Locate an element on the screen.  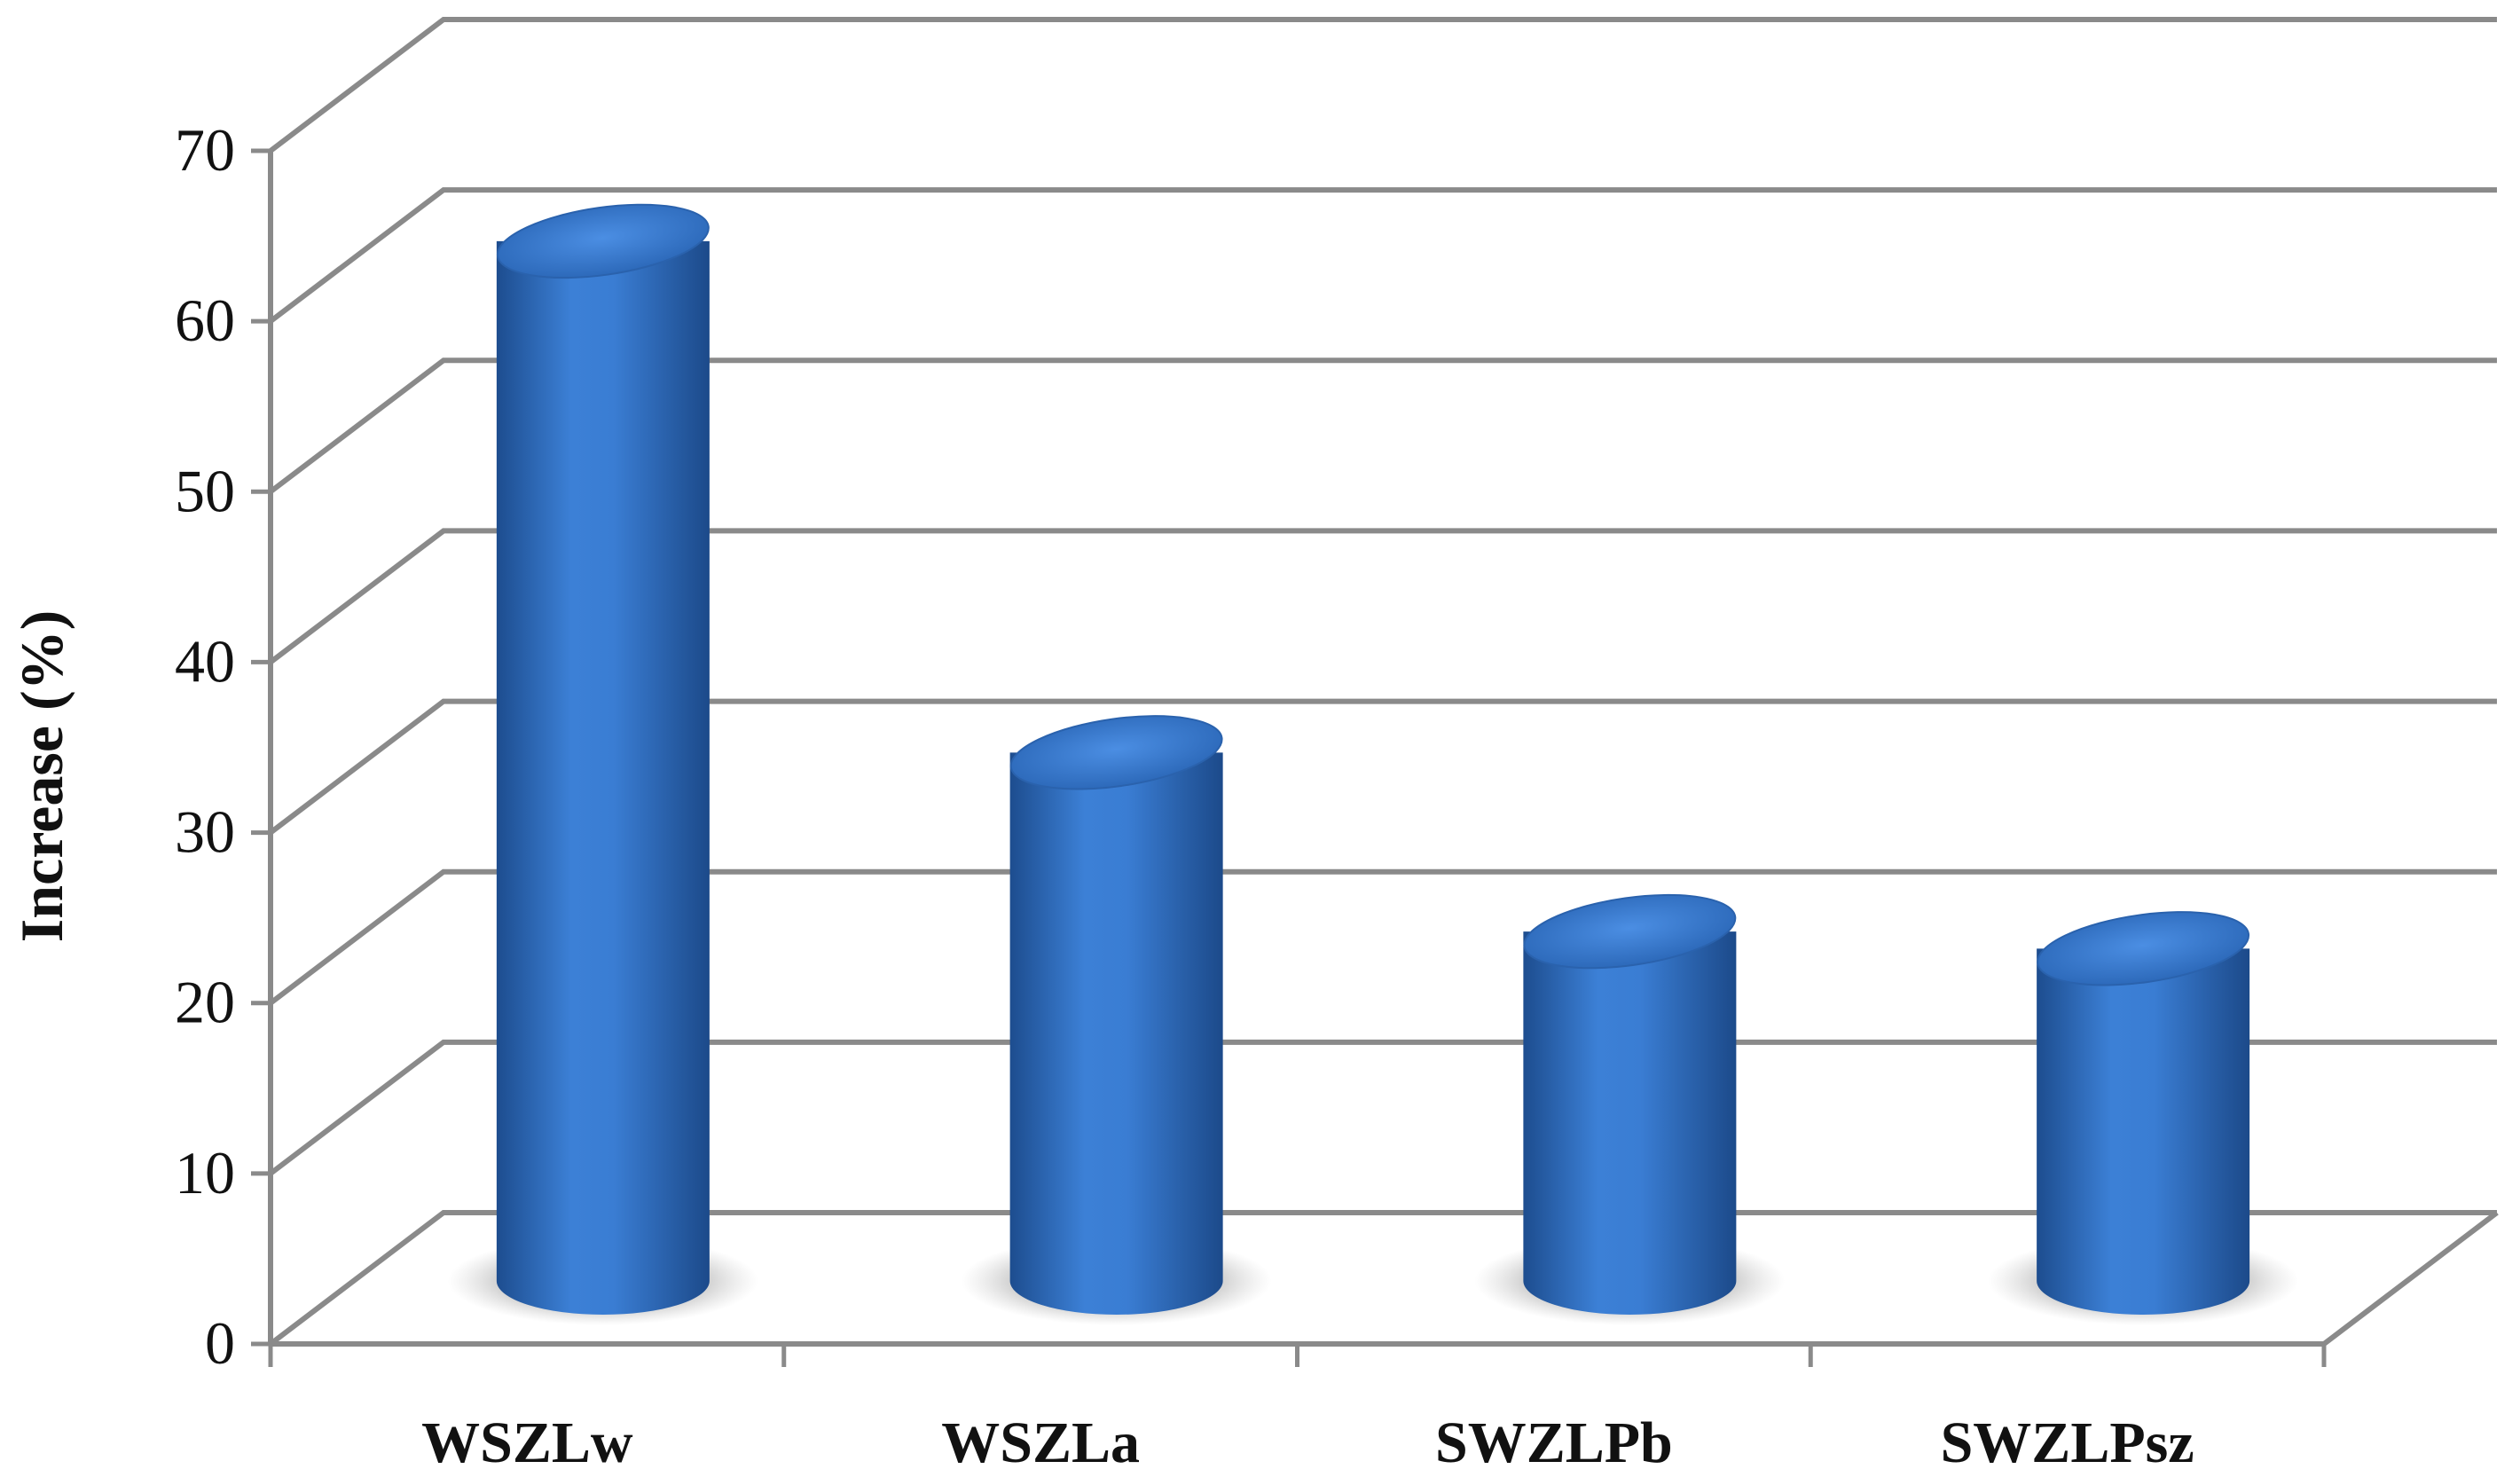
y-axis-title: Increase (%) is located at coordinates (41, 776).